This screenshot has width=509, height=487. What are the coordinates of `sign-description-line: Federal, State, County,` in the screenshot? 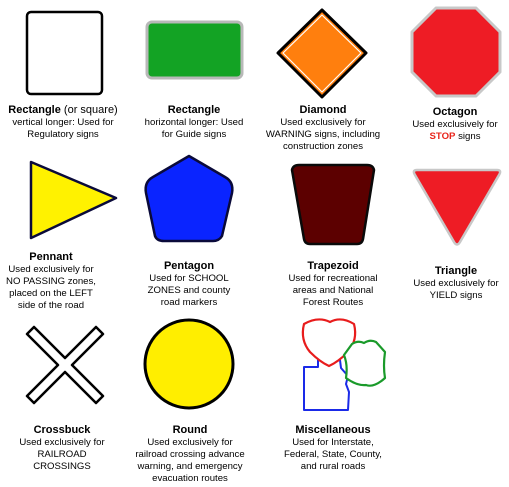 It's located at (333, 454).